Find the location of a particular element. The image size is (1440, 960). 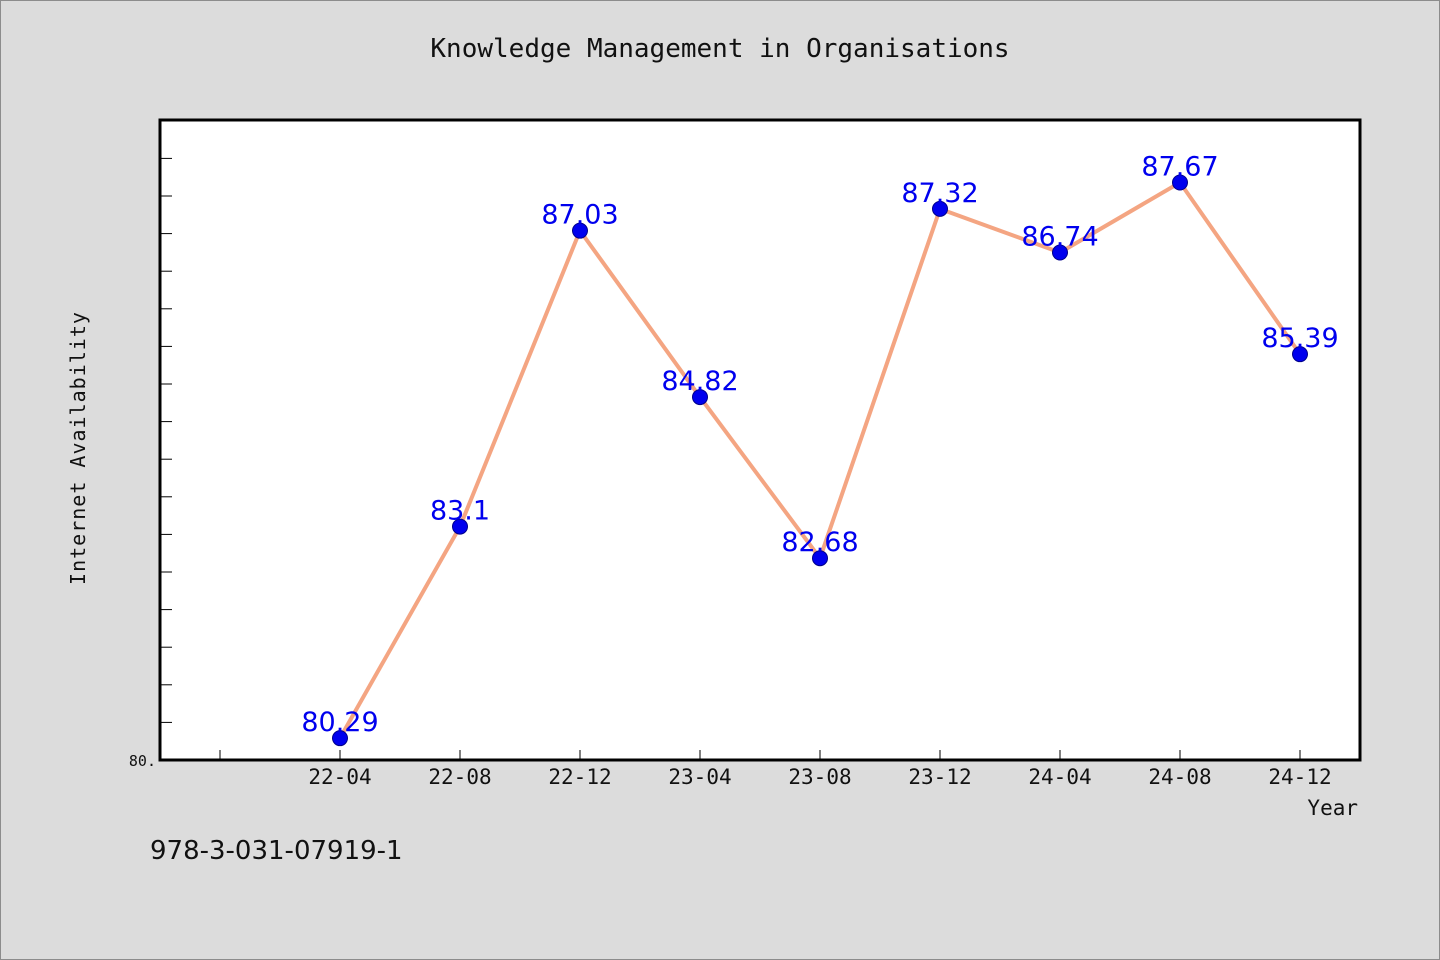

x-tick-label: 23-12 is located at coordinates (939, 777).